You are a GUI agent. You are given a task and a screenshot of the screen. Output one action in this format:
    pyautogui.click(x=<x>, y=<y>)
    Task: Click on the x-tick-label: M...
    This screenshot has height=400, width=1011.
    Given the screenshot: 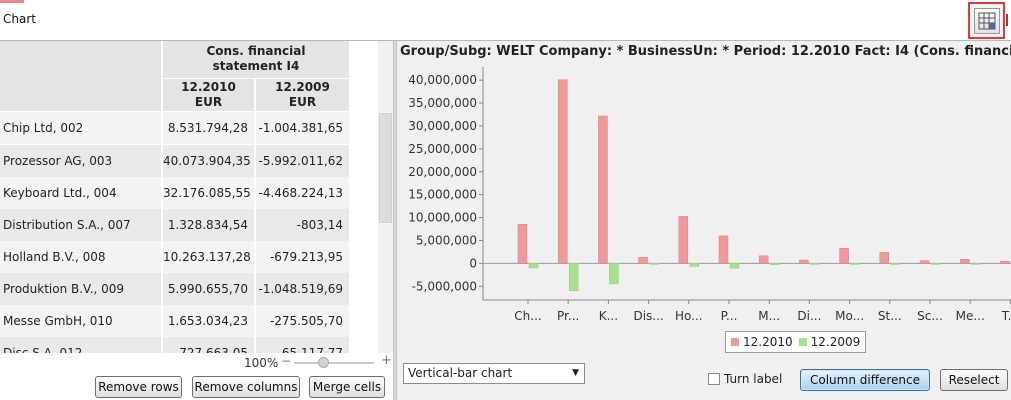 What is the action you would take?
    pyautogui.click(x=769, y=316)
    